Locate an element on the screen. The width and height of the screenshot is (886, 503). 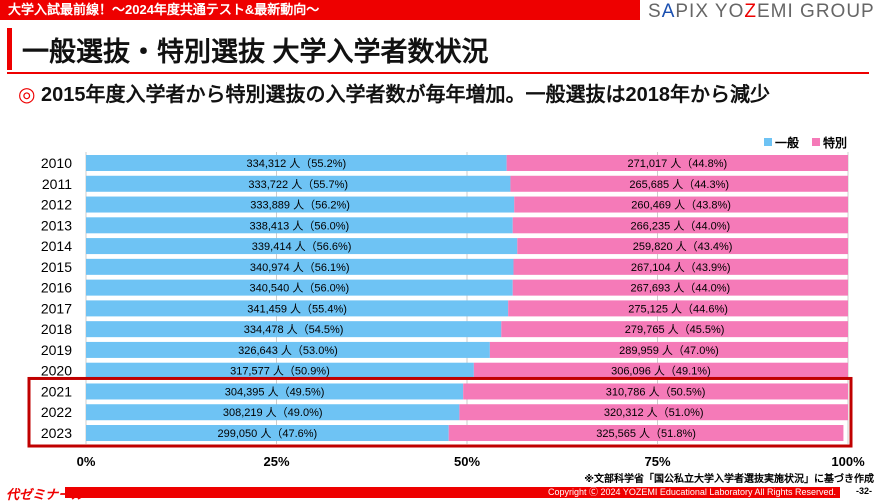
data-label: 306,096 人（49.1%) is located at coordinates (661, 371).